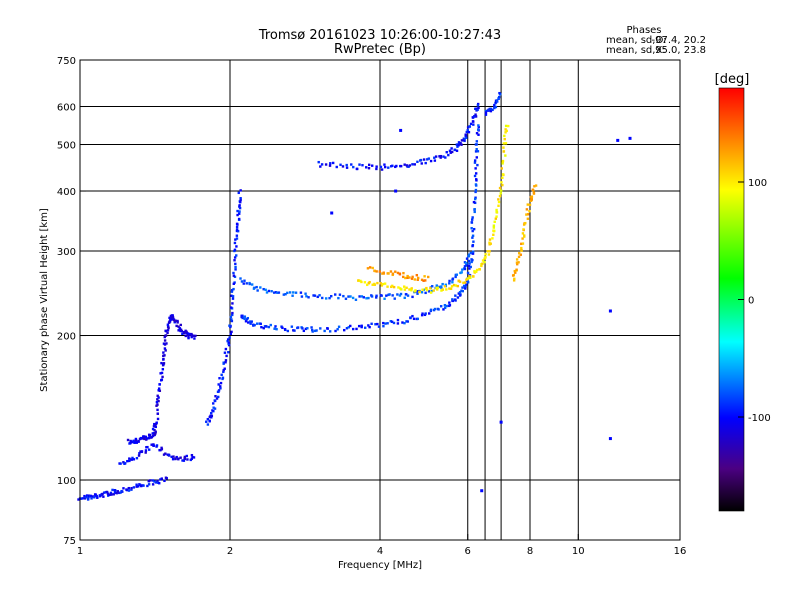 The height and width of the screenshot is (600, 800). I want to click on y-tick-label: 75, so click(69, 541).